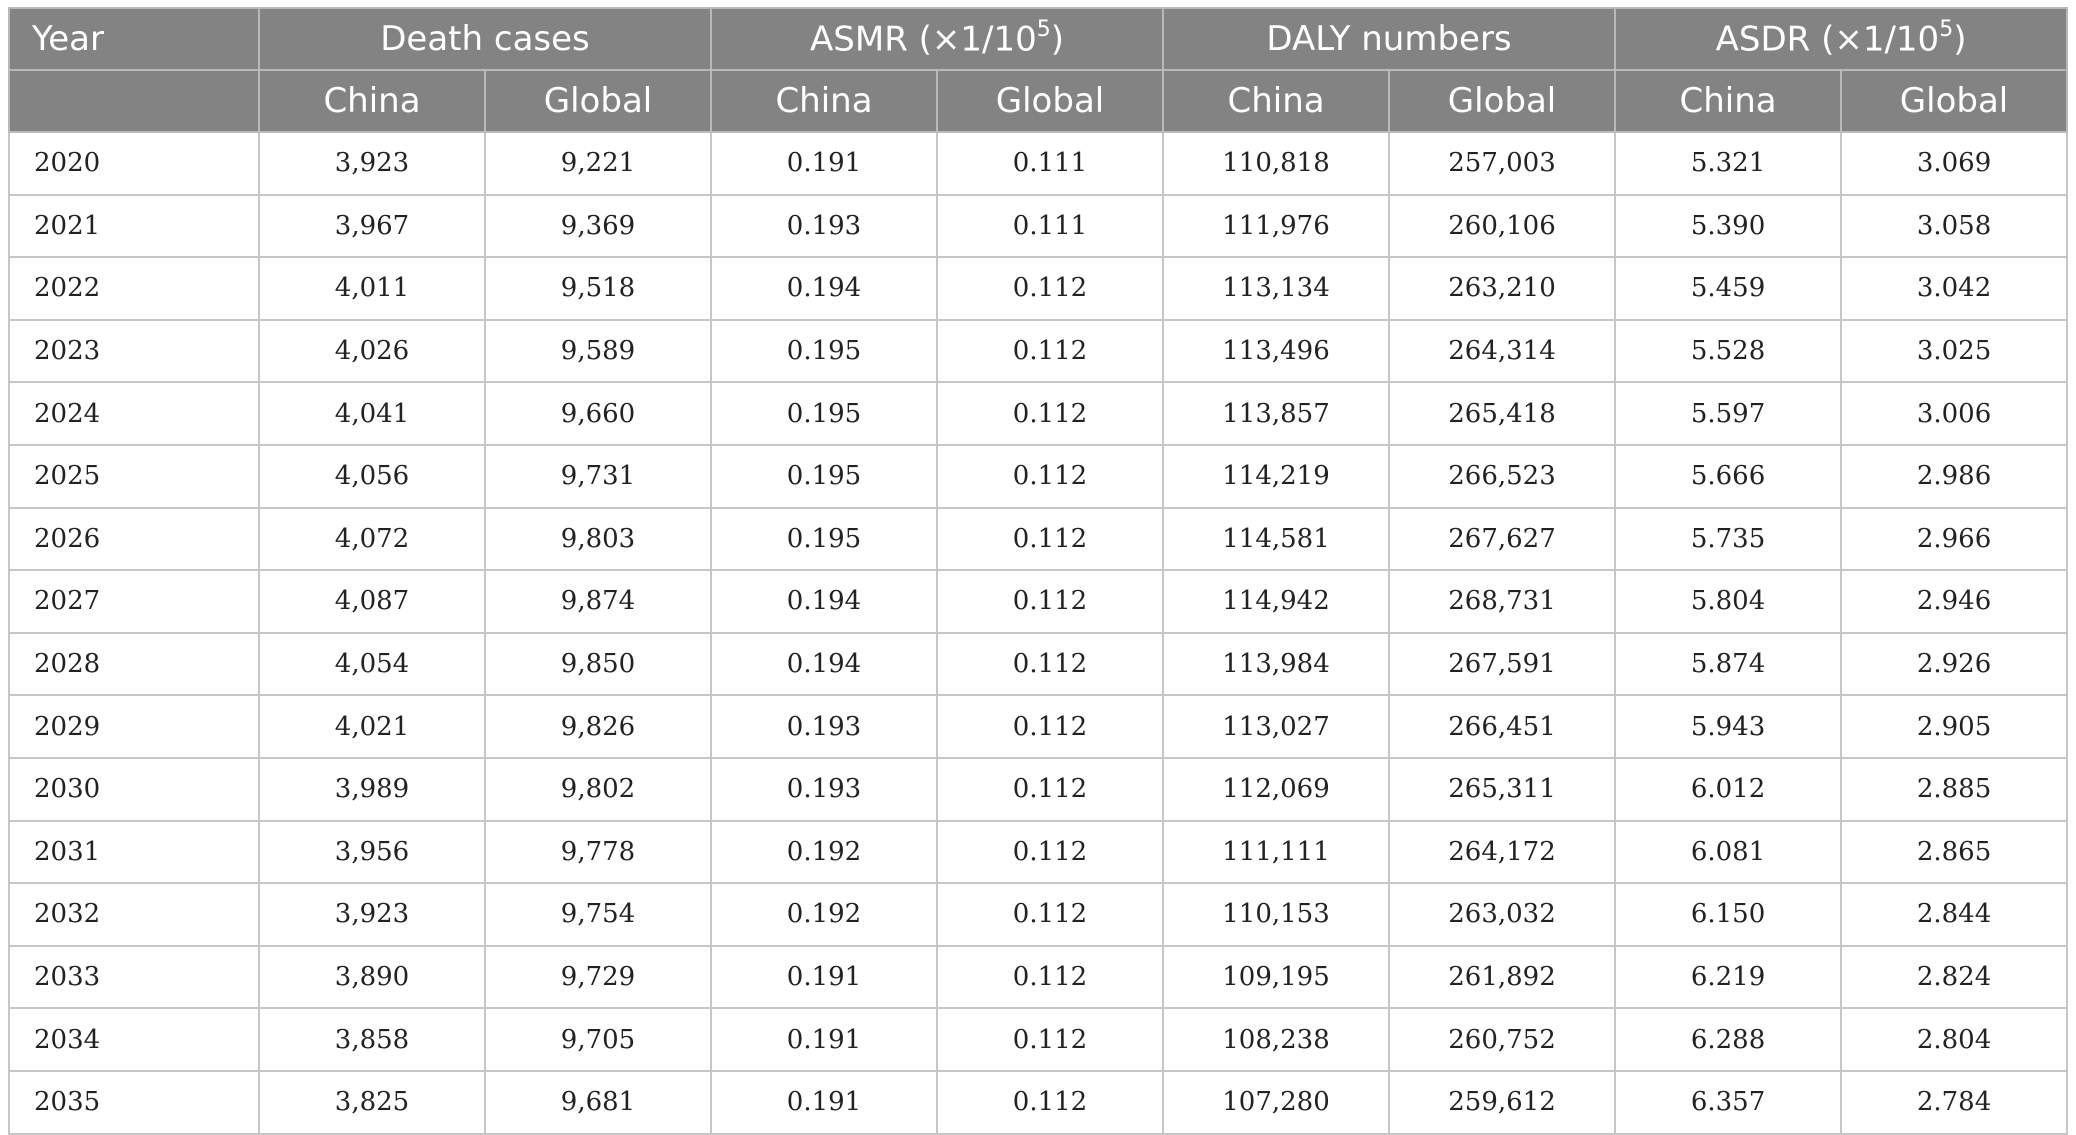  I want to click on cell-daly-global: 265,311, so click(1502, 789).